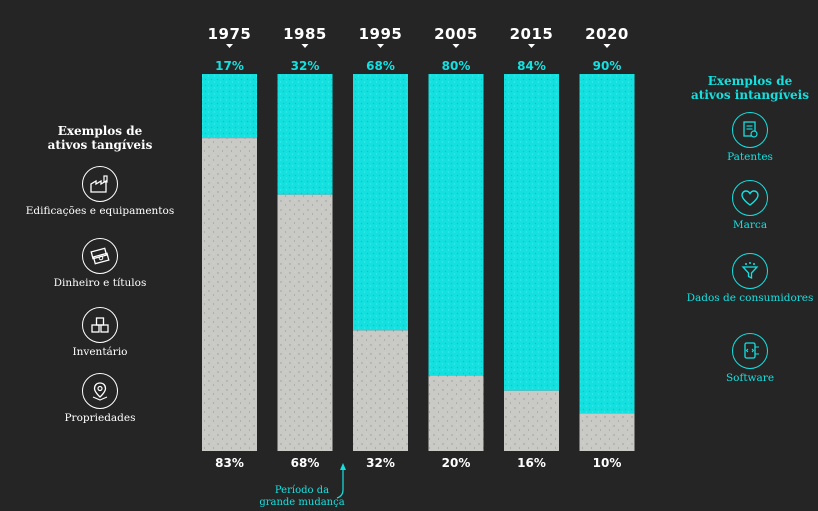 Image resolution: width=818 pixels, height=511 pixels. Describe the element at coordinates (229, 463) in the screenshot. I see `tangible-percent-label: 83%` at that location.